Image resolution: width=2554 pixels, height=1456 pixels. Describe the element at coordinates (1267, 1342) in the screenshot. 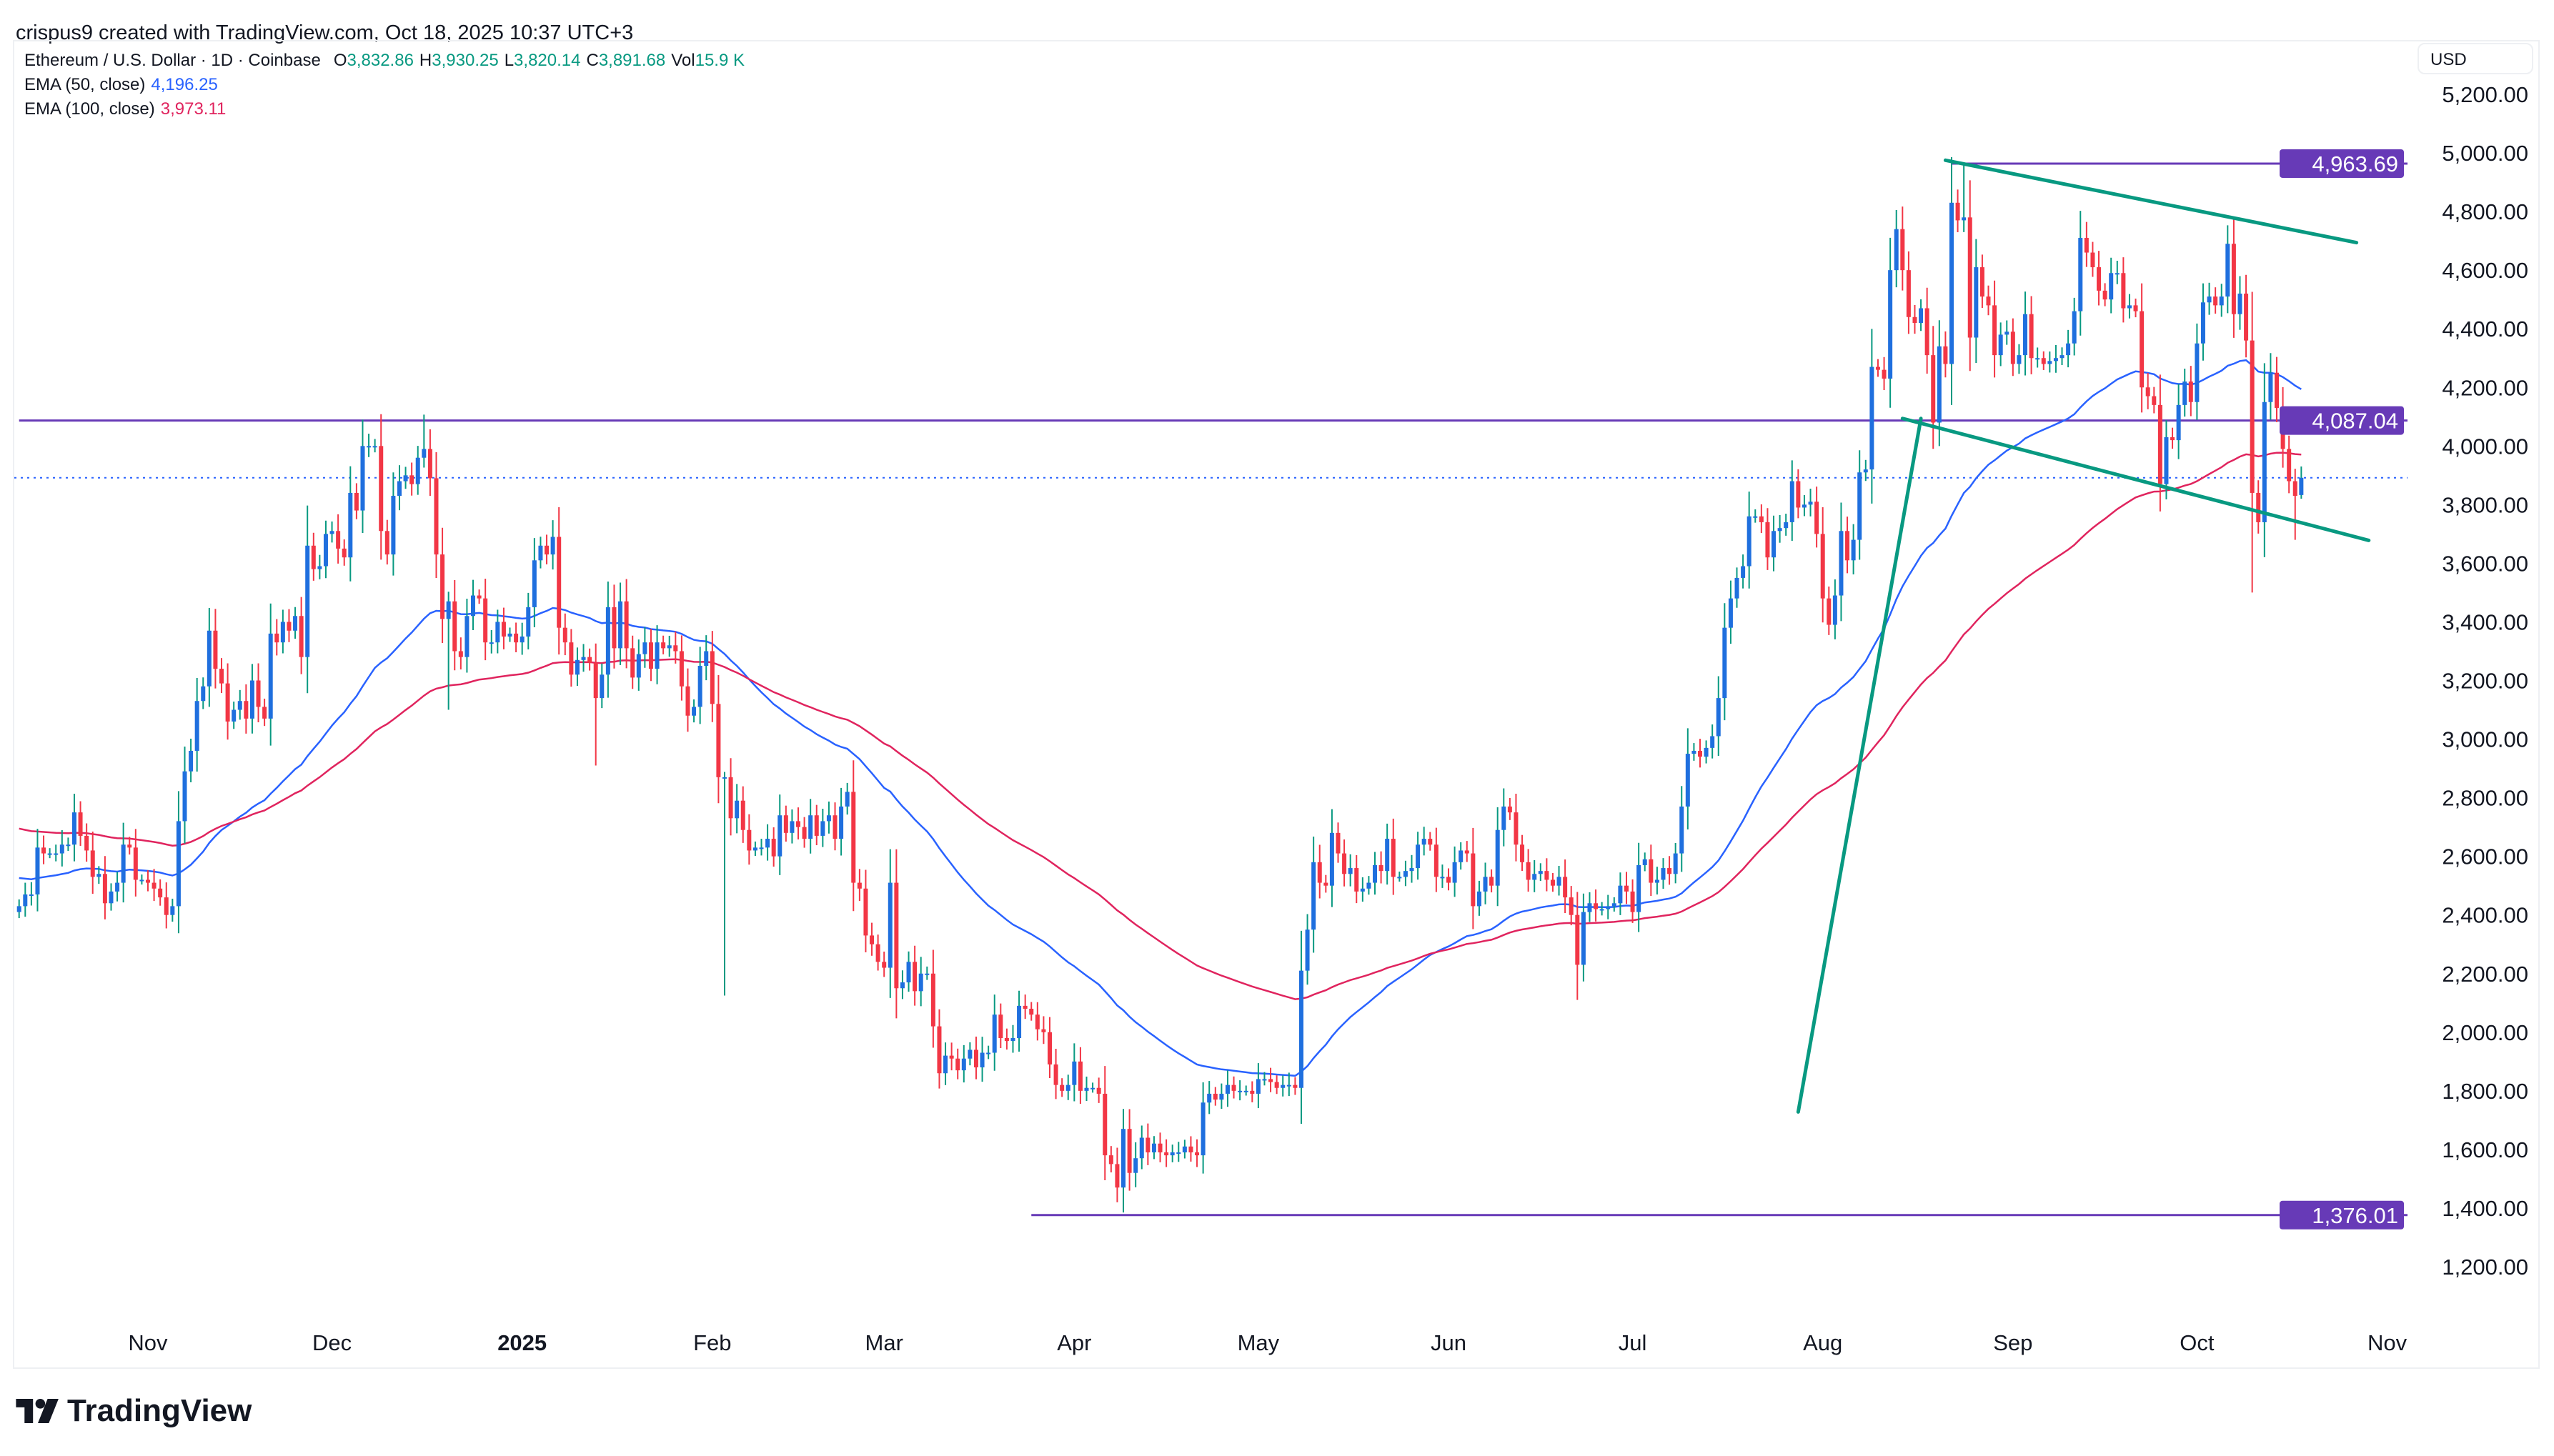

I see `time-axis: Nov Dec 2025 Feb Mar Apr May Jun Jul Aug Sep Oct Nov` at that location.